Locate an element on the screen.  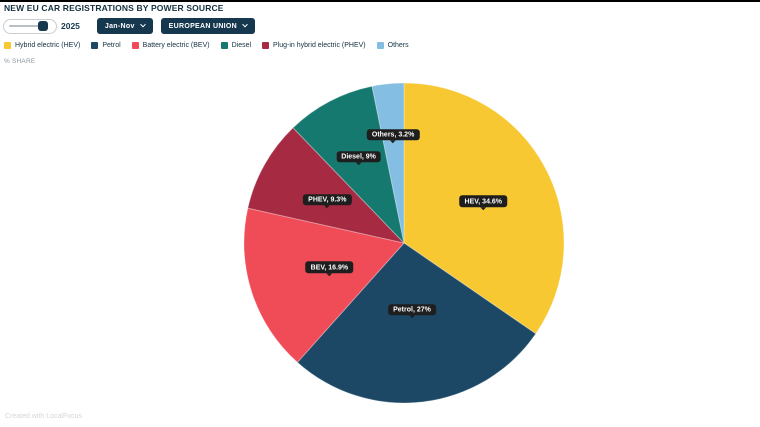
pie-slice-petrol is located at coordinates (416, 323).